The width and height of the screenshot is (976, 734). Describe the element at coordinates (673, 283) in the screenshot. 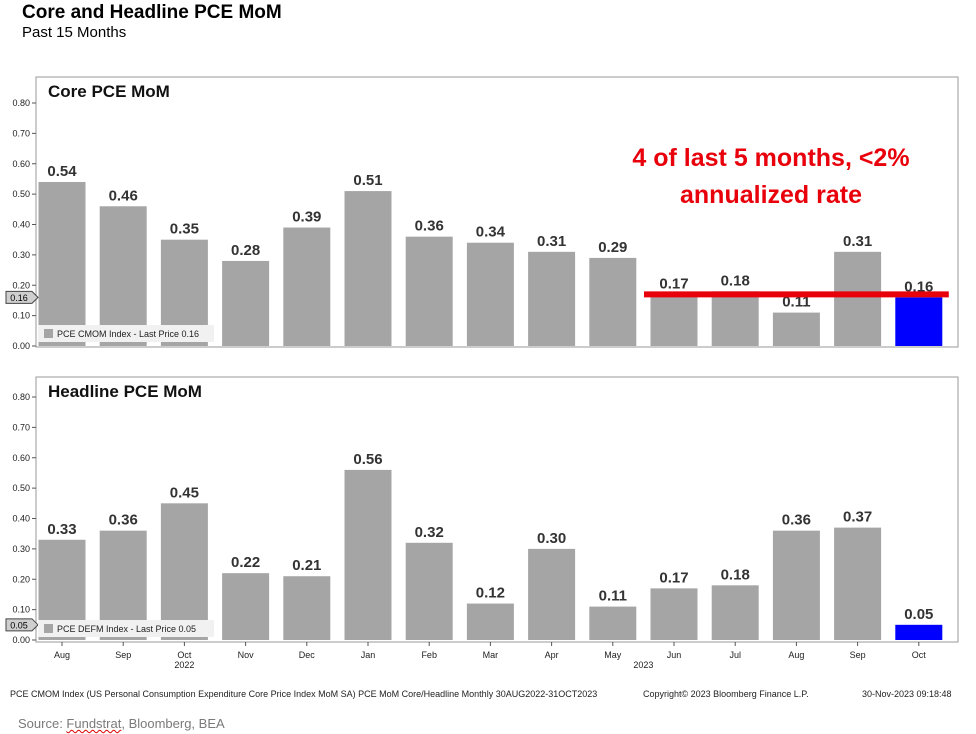

I see `core-data-label: 0.17` at that location.